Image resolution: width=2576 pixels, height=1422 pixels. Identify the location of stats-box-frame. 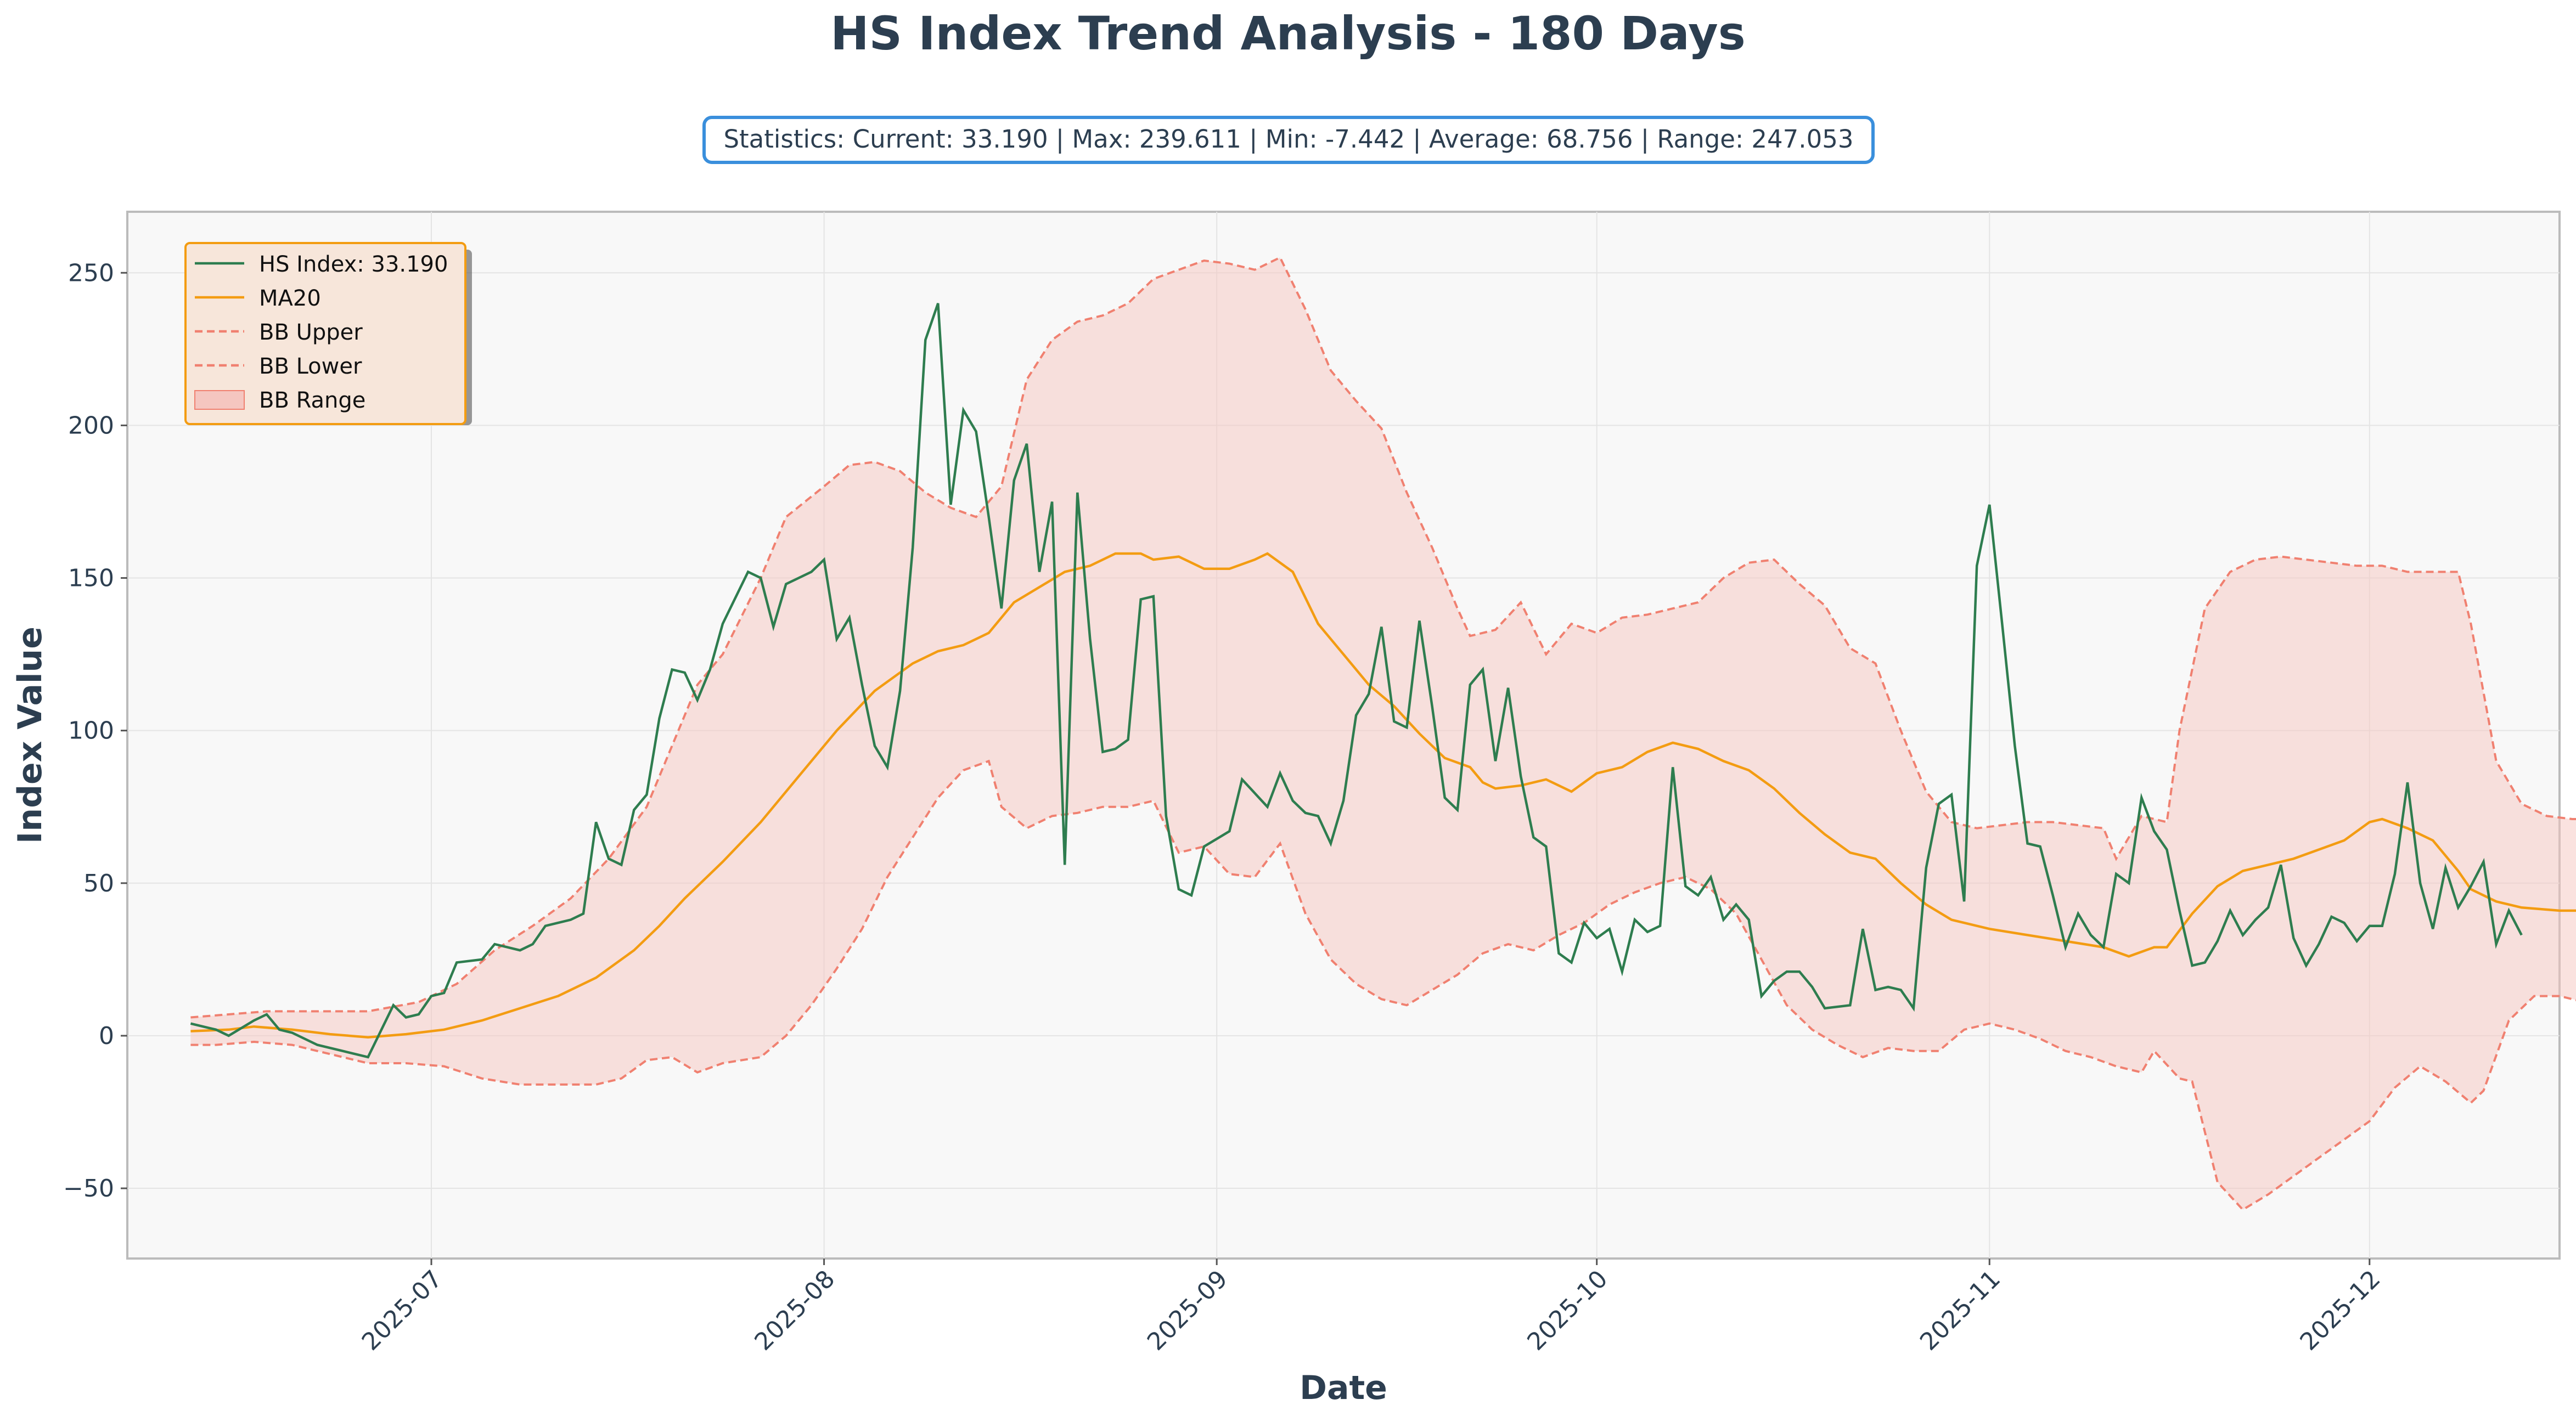
(1288, 140).